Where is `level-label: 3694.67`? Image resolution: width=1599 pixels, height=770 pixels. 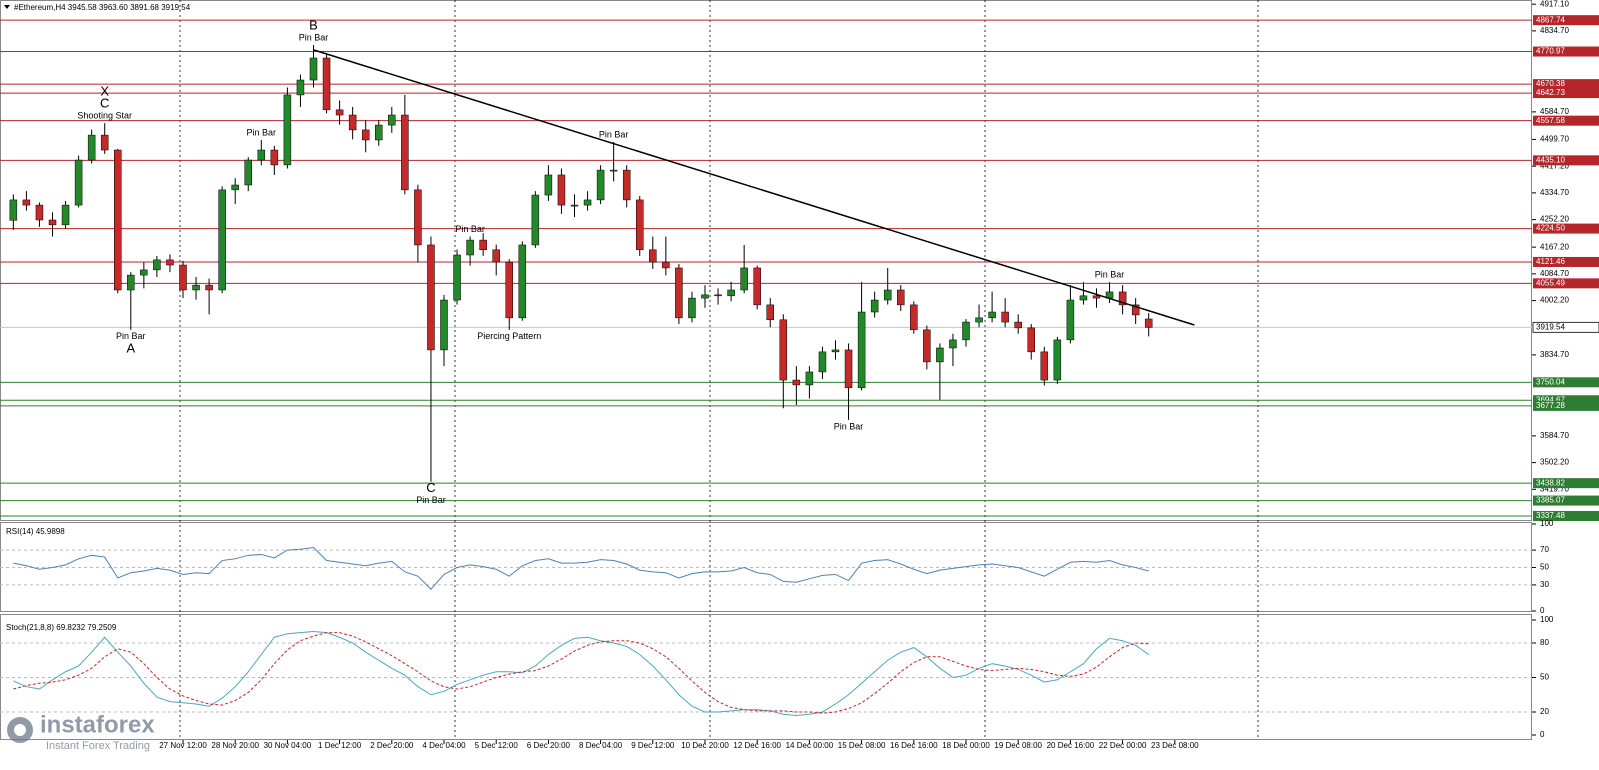
level-label: 3694.67 is located at coordinates (1550, 399).